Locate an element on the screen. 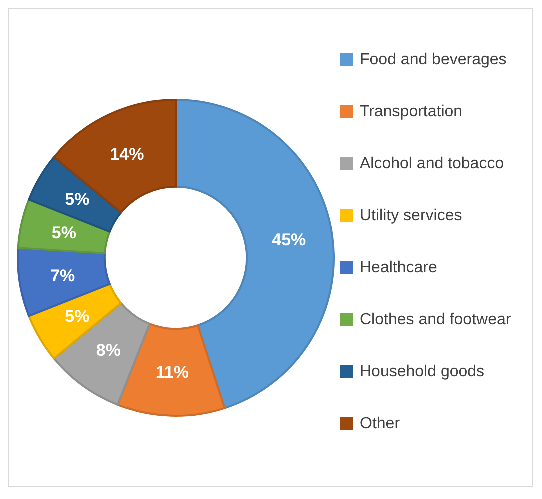 The width and height of the screenshot is (542, 499). data-label: 11% is located at coordinates (172, 372).